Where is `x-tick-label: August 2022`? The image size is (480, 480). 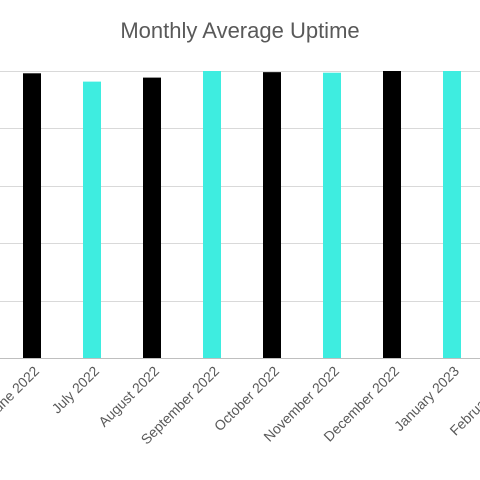 x-tick-label: August 2022 is located at coordinates (128, 396).